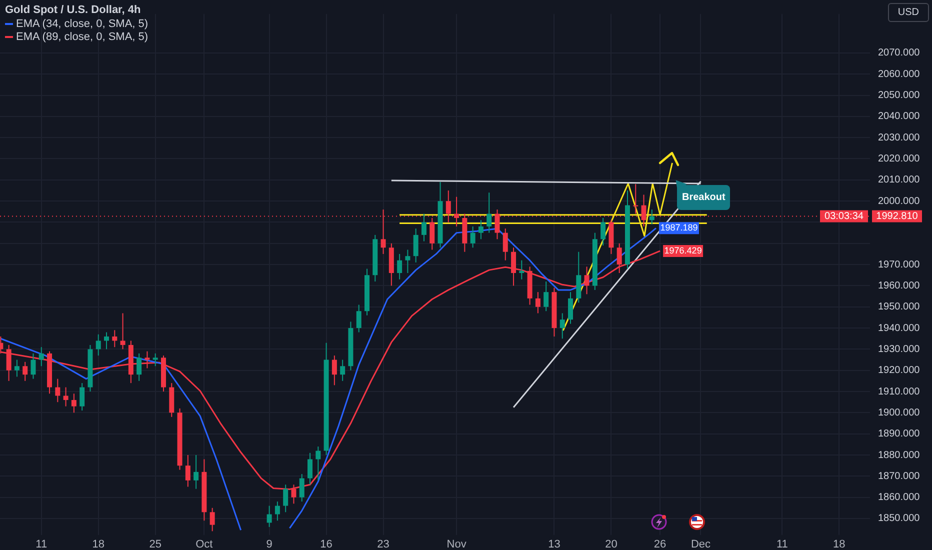  What do you see at coordinates (899, 349) in the screenshot?
I see `y-tick-label: 1930.000` at bounding box center [899, 349].